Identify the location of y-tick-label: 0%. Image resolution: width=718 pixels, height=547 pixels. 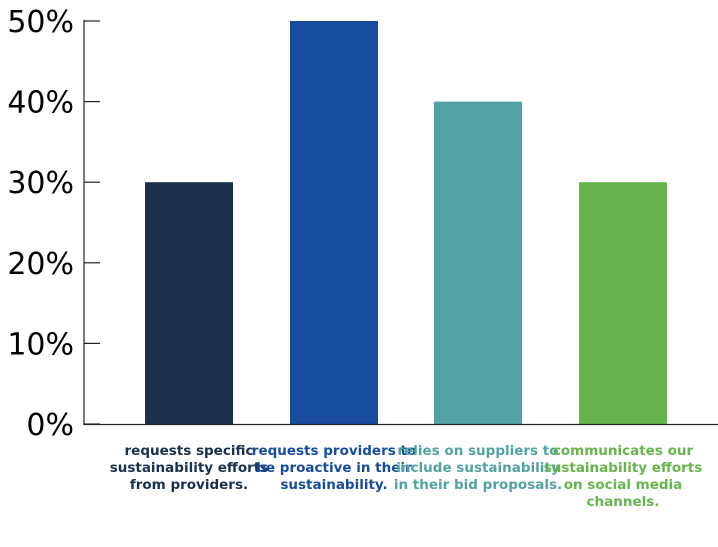
(50, 425).